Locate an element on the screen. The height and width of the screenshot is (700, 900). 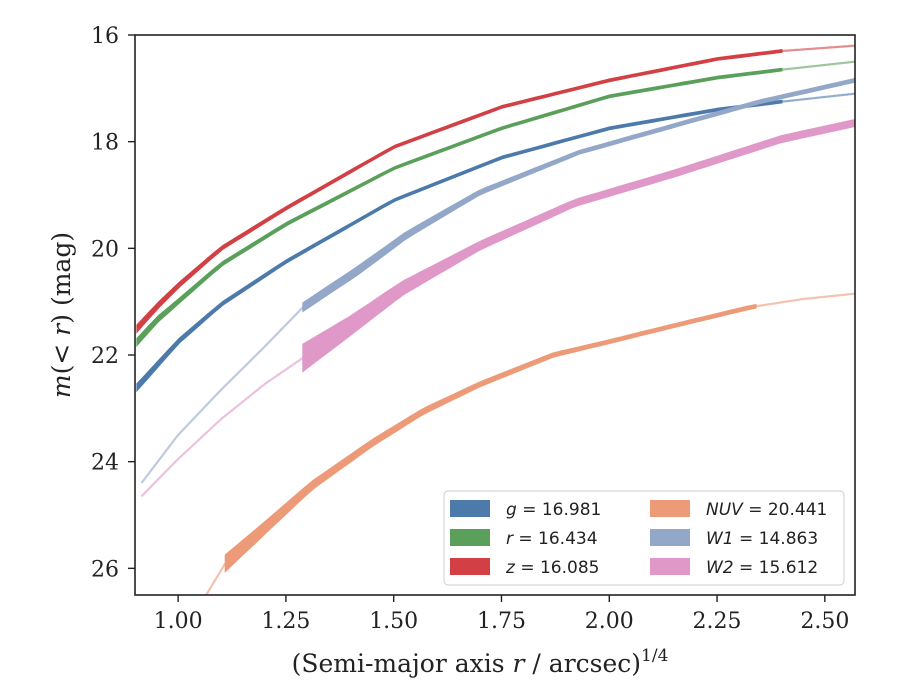
x-axis-title-after: / arcsec) is located at coordinates (582, 663).